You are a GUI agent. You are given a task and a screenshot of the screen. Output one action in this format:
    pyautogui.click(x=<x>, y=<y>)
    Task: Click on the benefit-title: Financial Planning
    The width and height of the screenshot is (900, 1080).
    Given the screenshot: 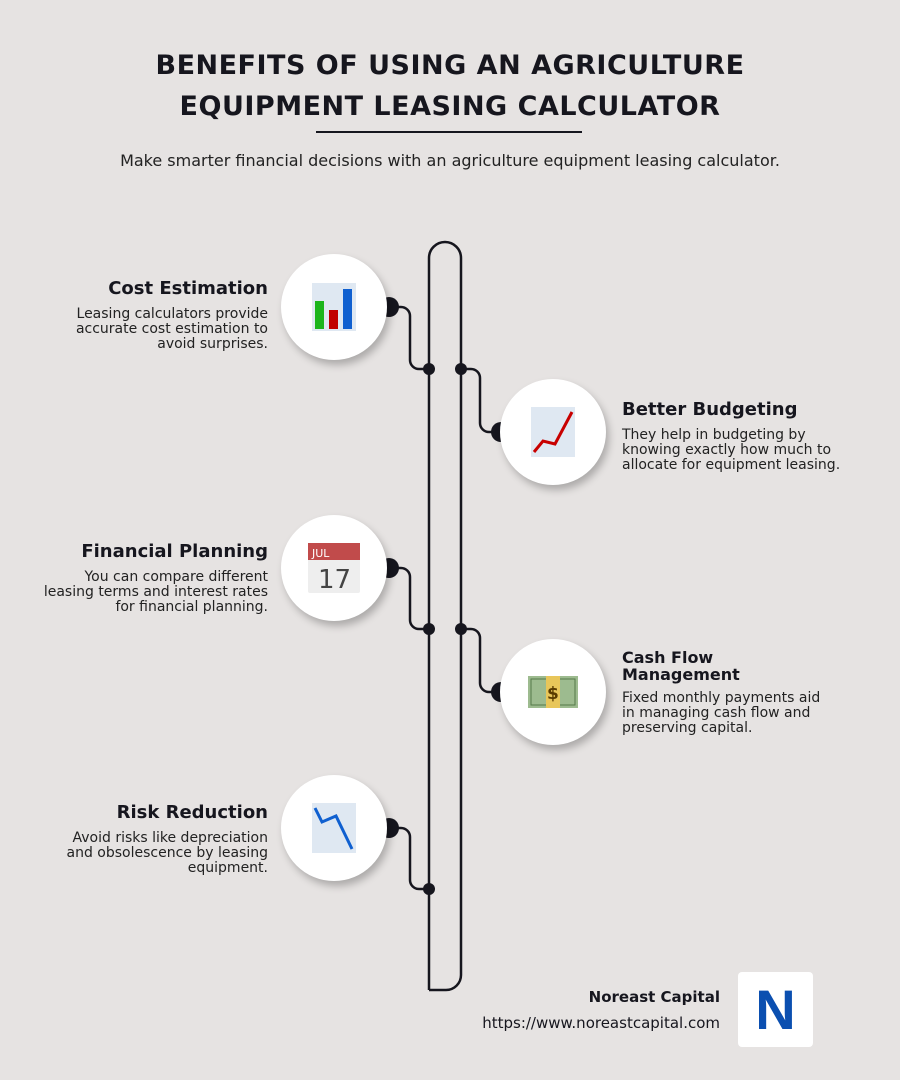 What is the action you would take?
    pyautogui.click(x=174, y=551)
    